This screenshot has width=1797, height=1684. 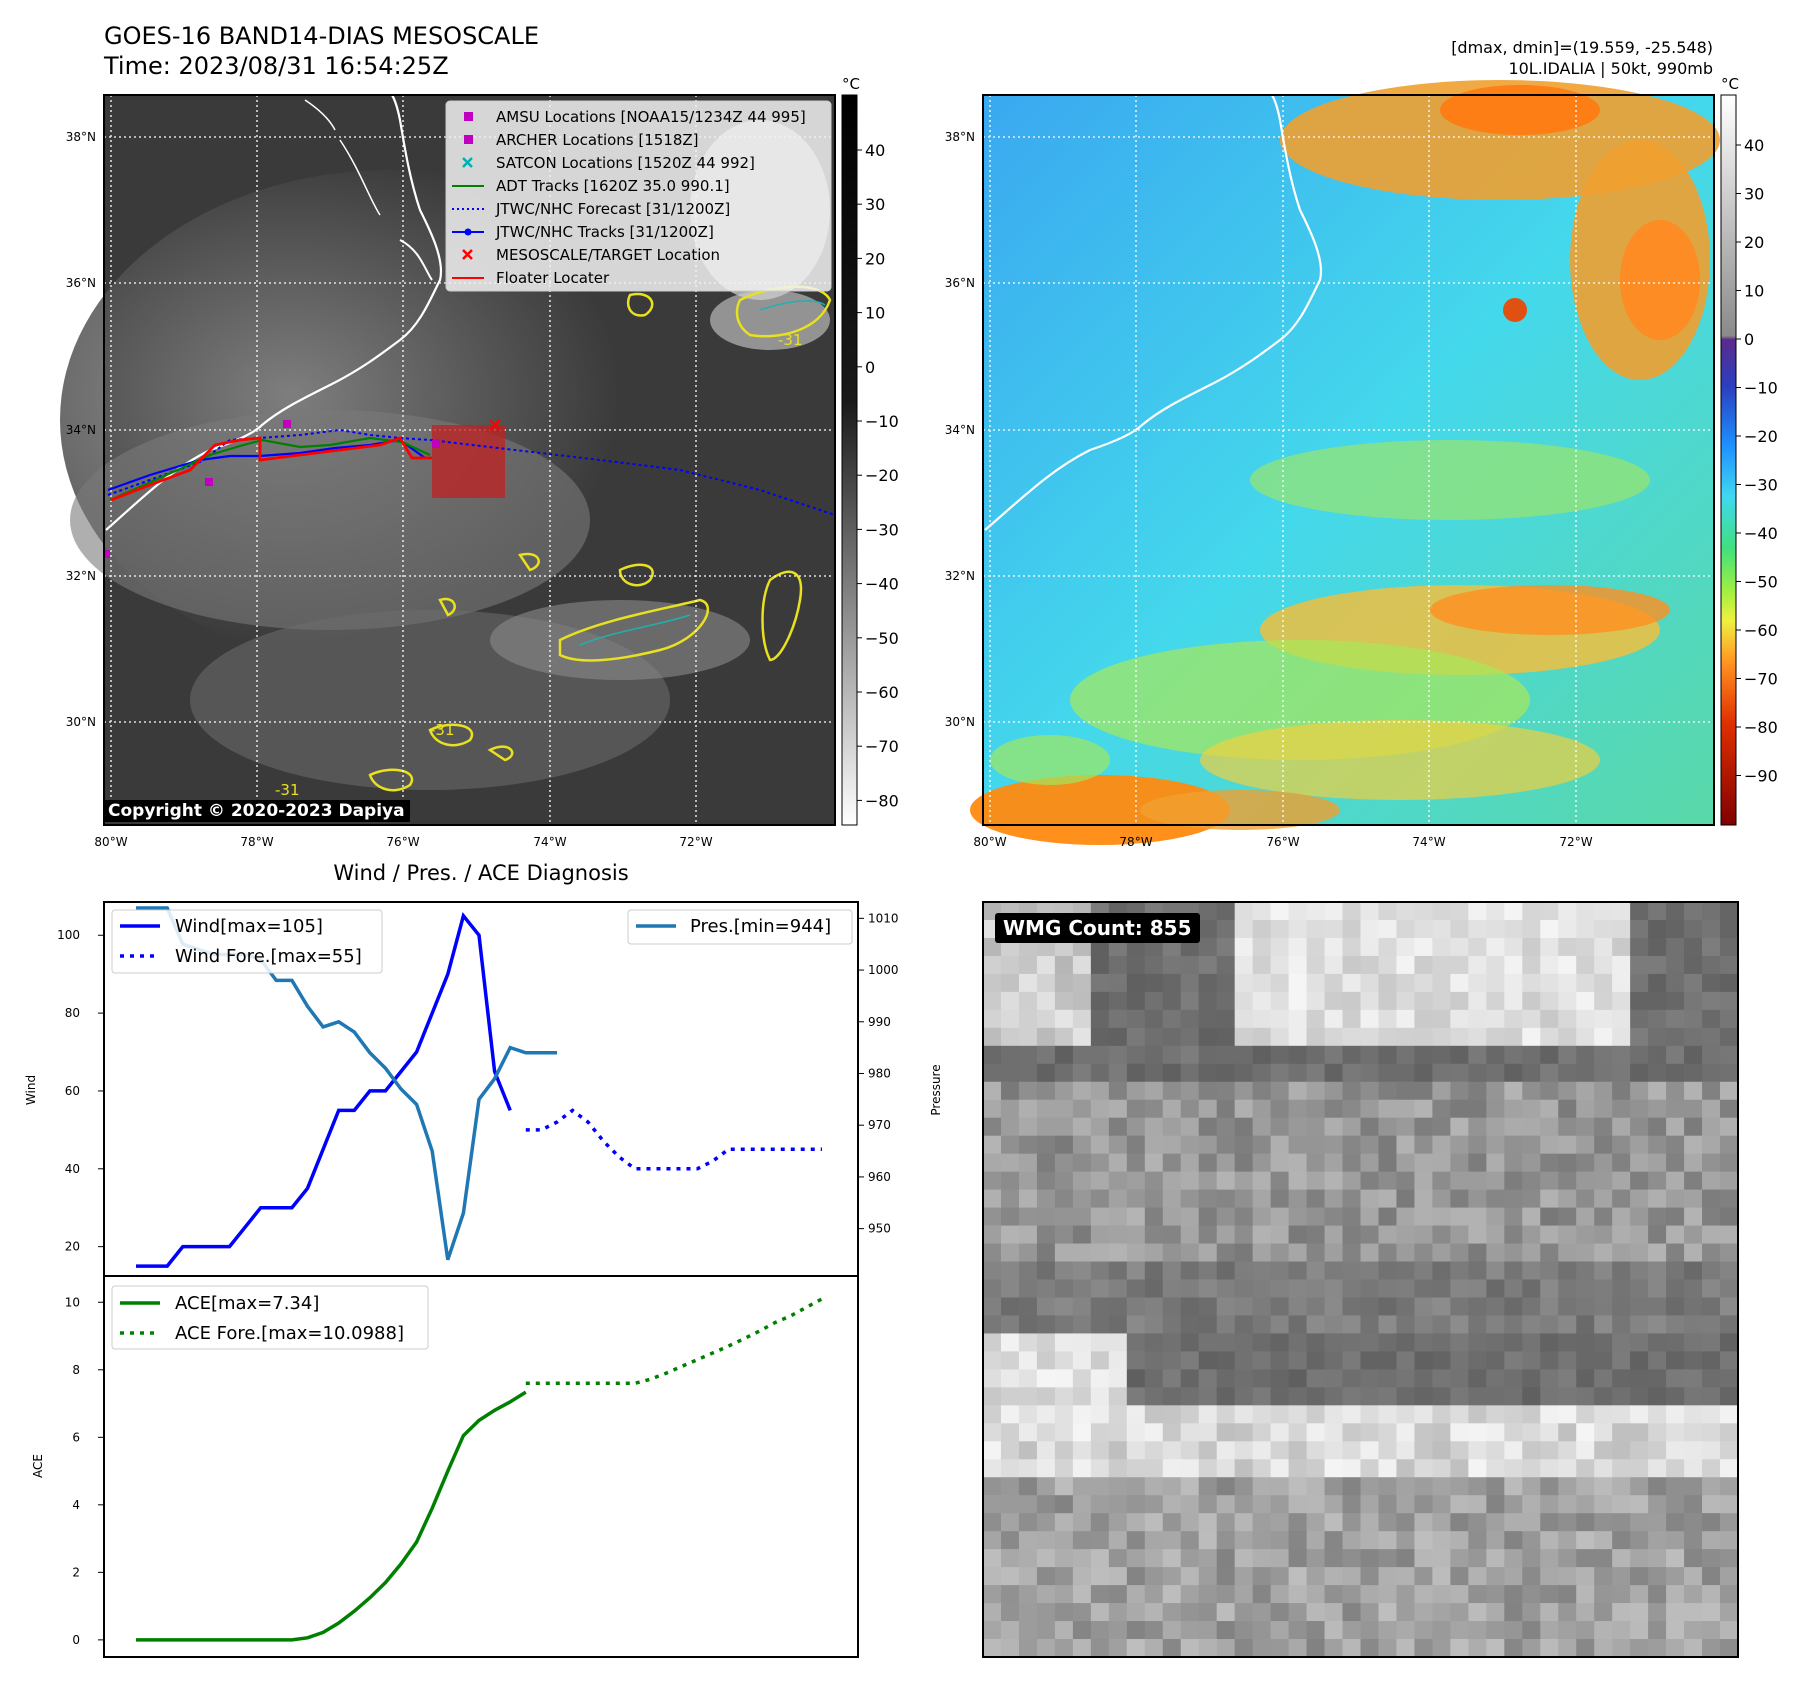 I want to click on color-colorbar: °C 40 30 20 10 0 −10 −20 −30 −40 −50 −60 −70 −80 −90, so click(x=1749, y=450).